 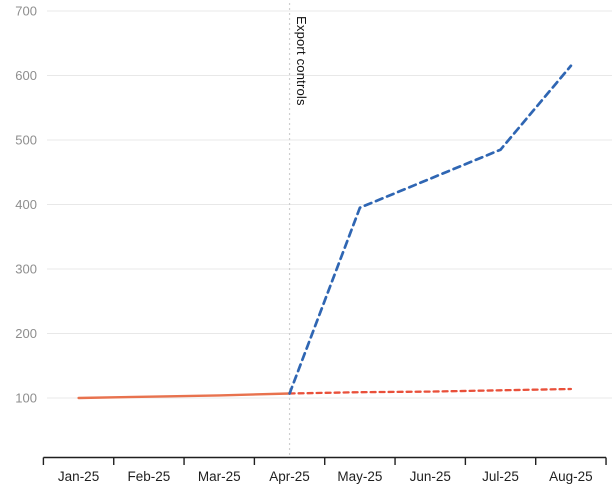 What do you see at coordinates (571, 476) in the screenshot?
I see `x-axis-label-Aug-25: Aug-25` at bounding box center [571, 476].